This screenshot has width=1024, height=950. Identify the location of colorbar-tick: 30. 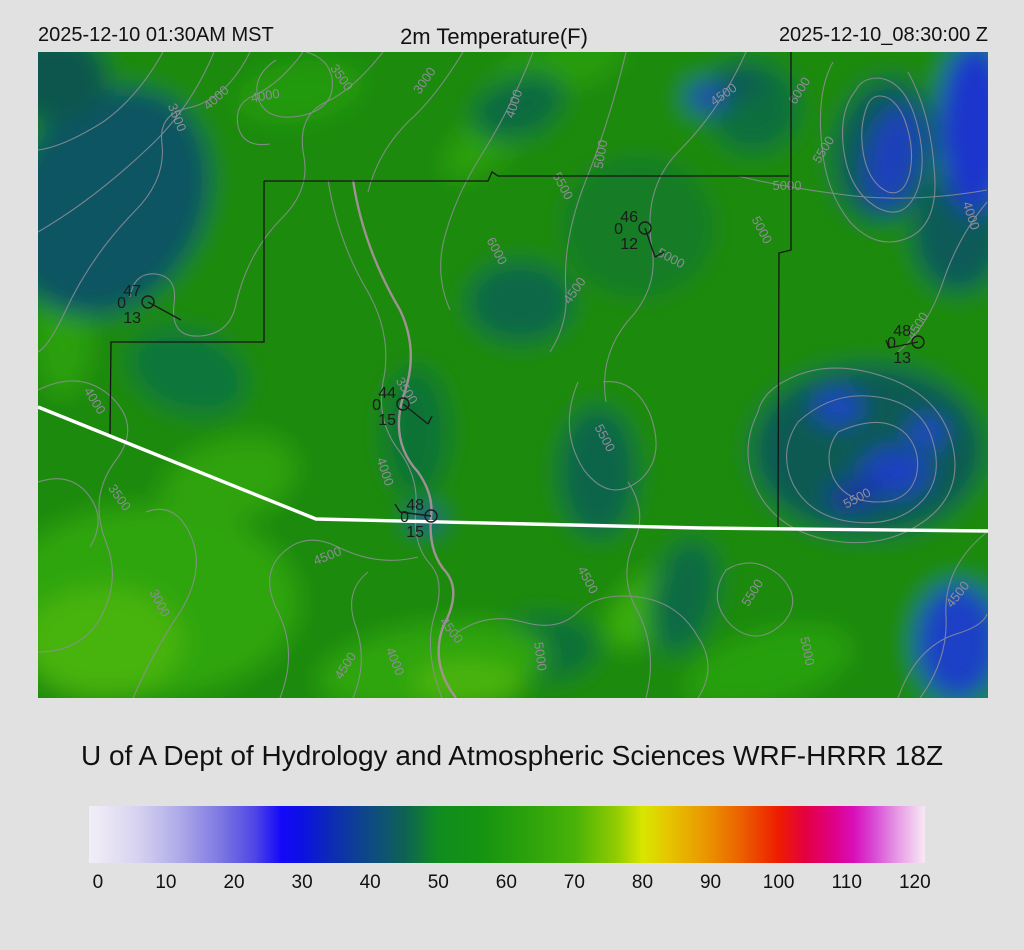
(302, 882).